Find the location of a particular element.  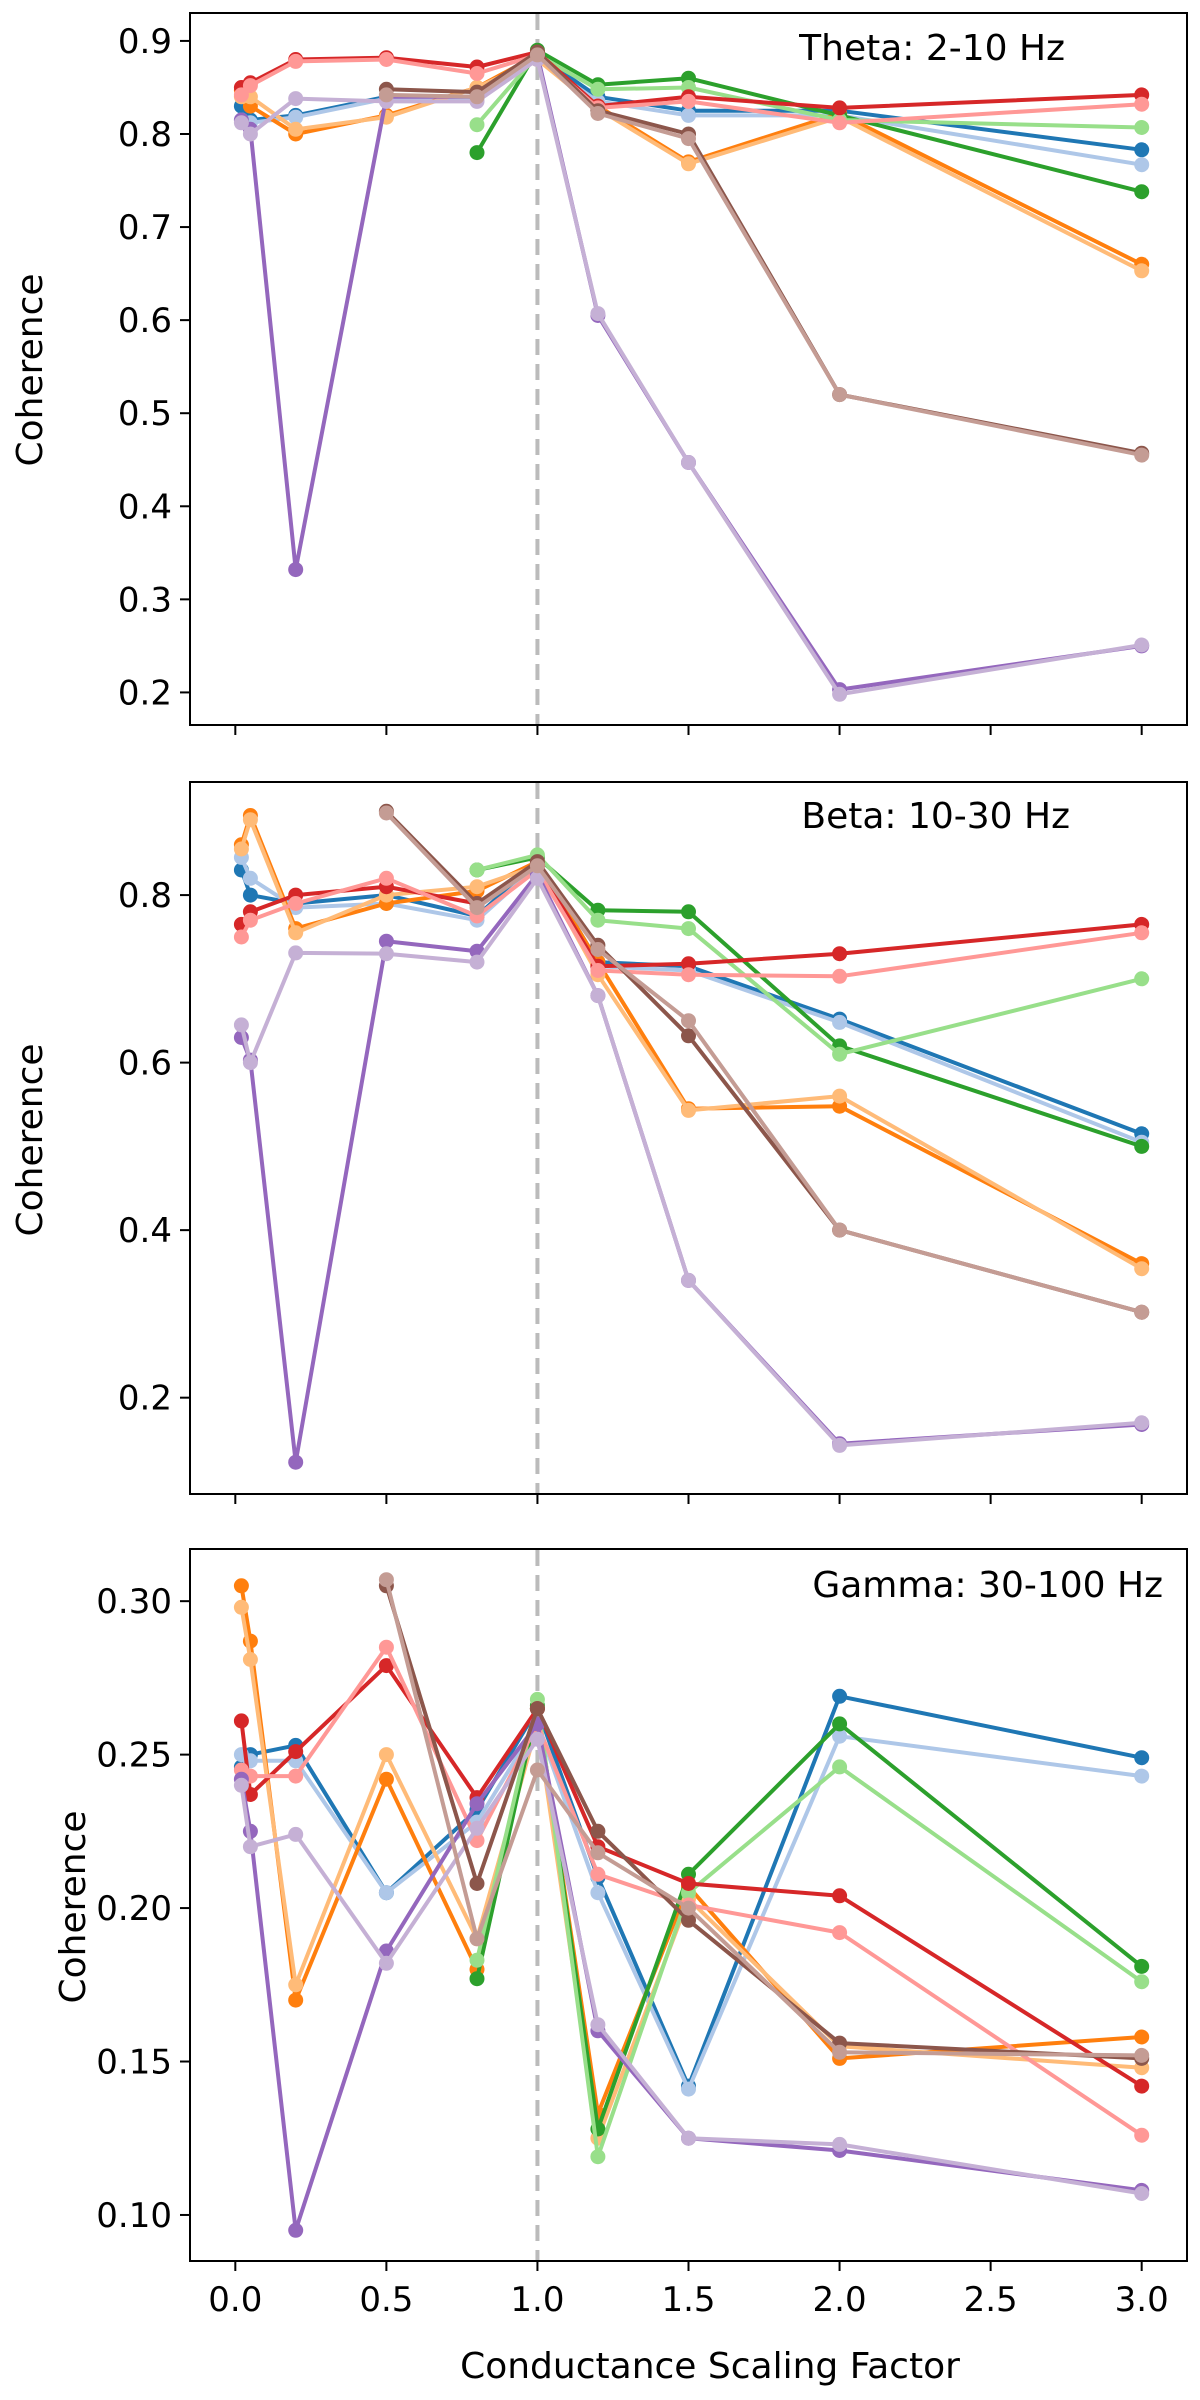

gamma-ytick-label: 0.20 is located at coordinates (134, 1909).